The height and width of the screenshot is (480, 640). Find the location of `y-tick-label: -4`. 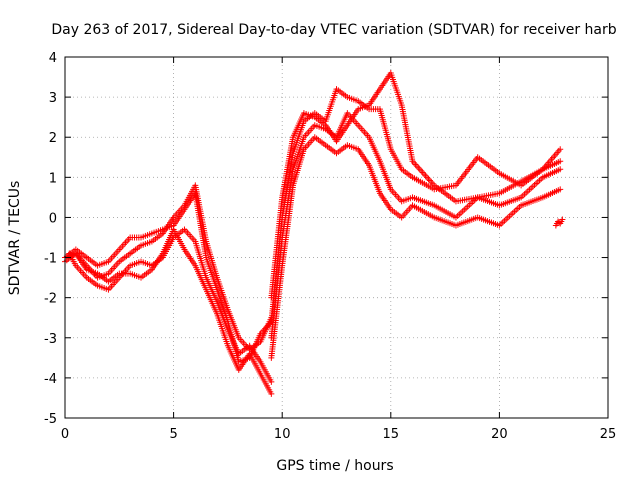

y-tick-label: -4 is located at coordinates (50, 379).